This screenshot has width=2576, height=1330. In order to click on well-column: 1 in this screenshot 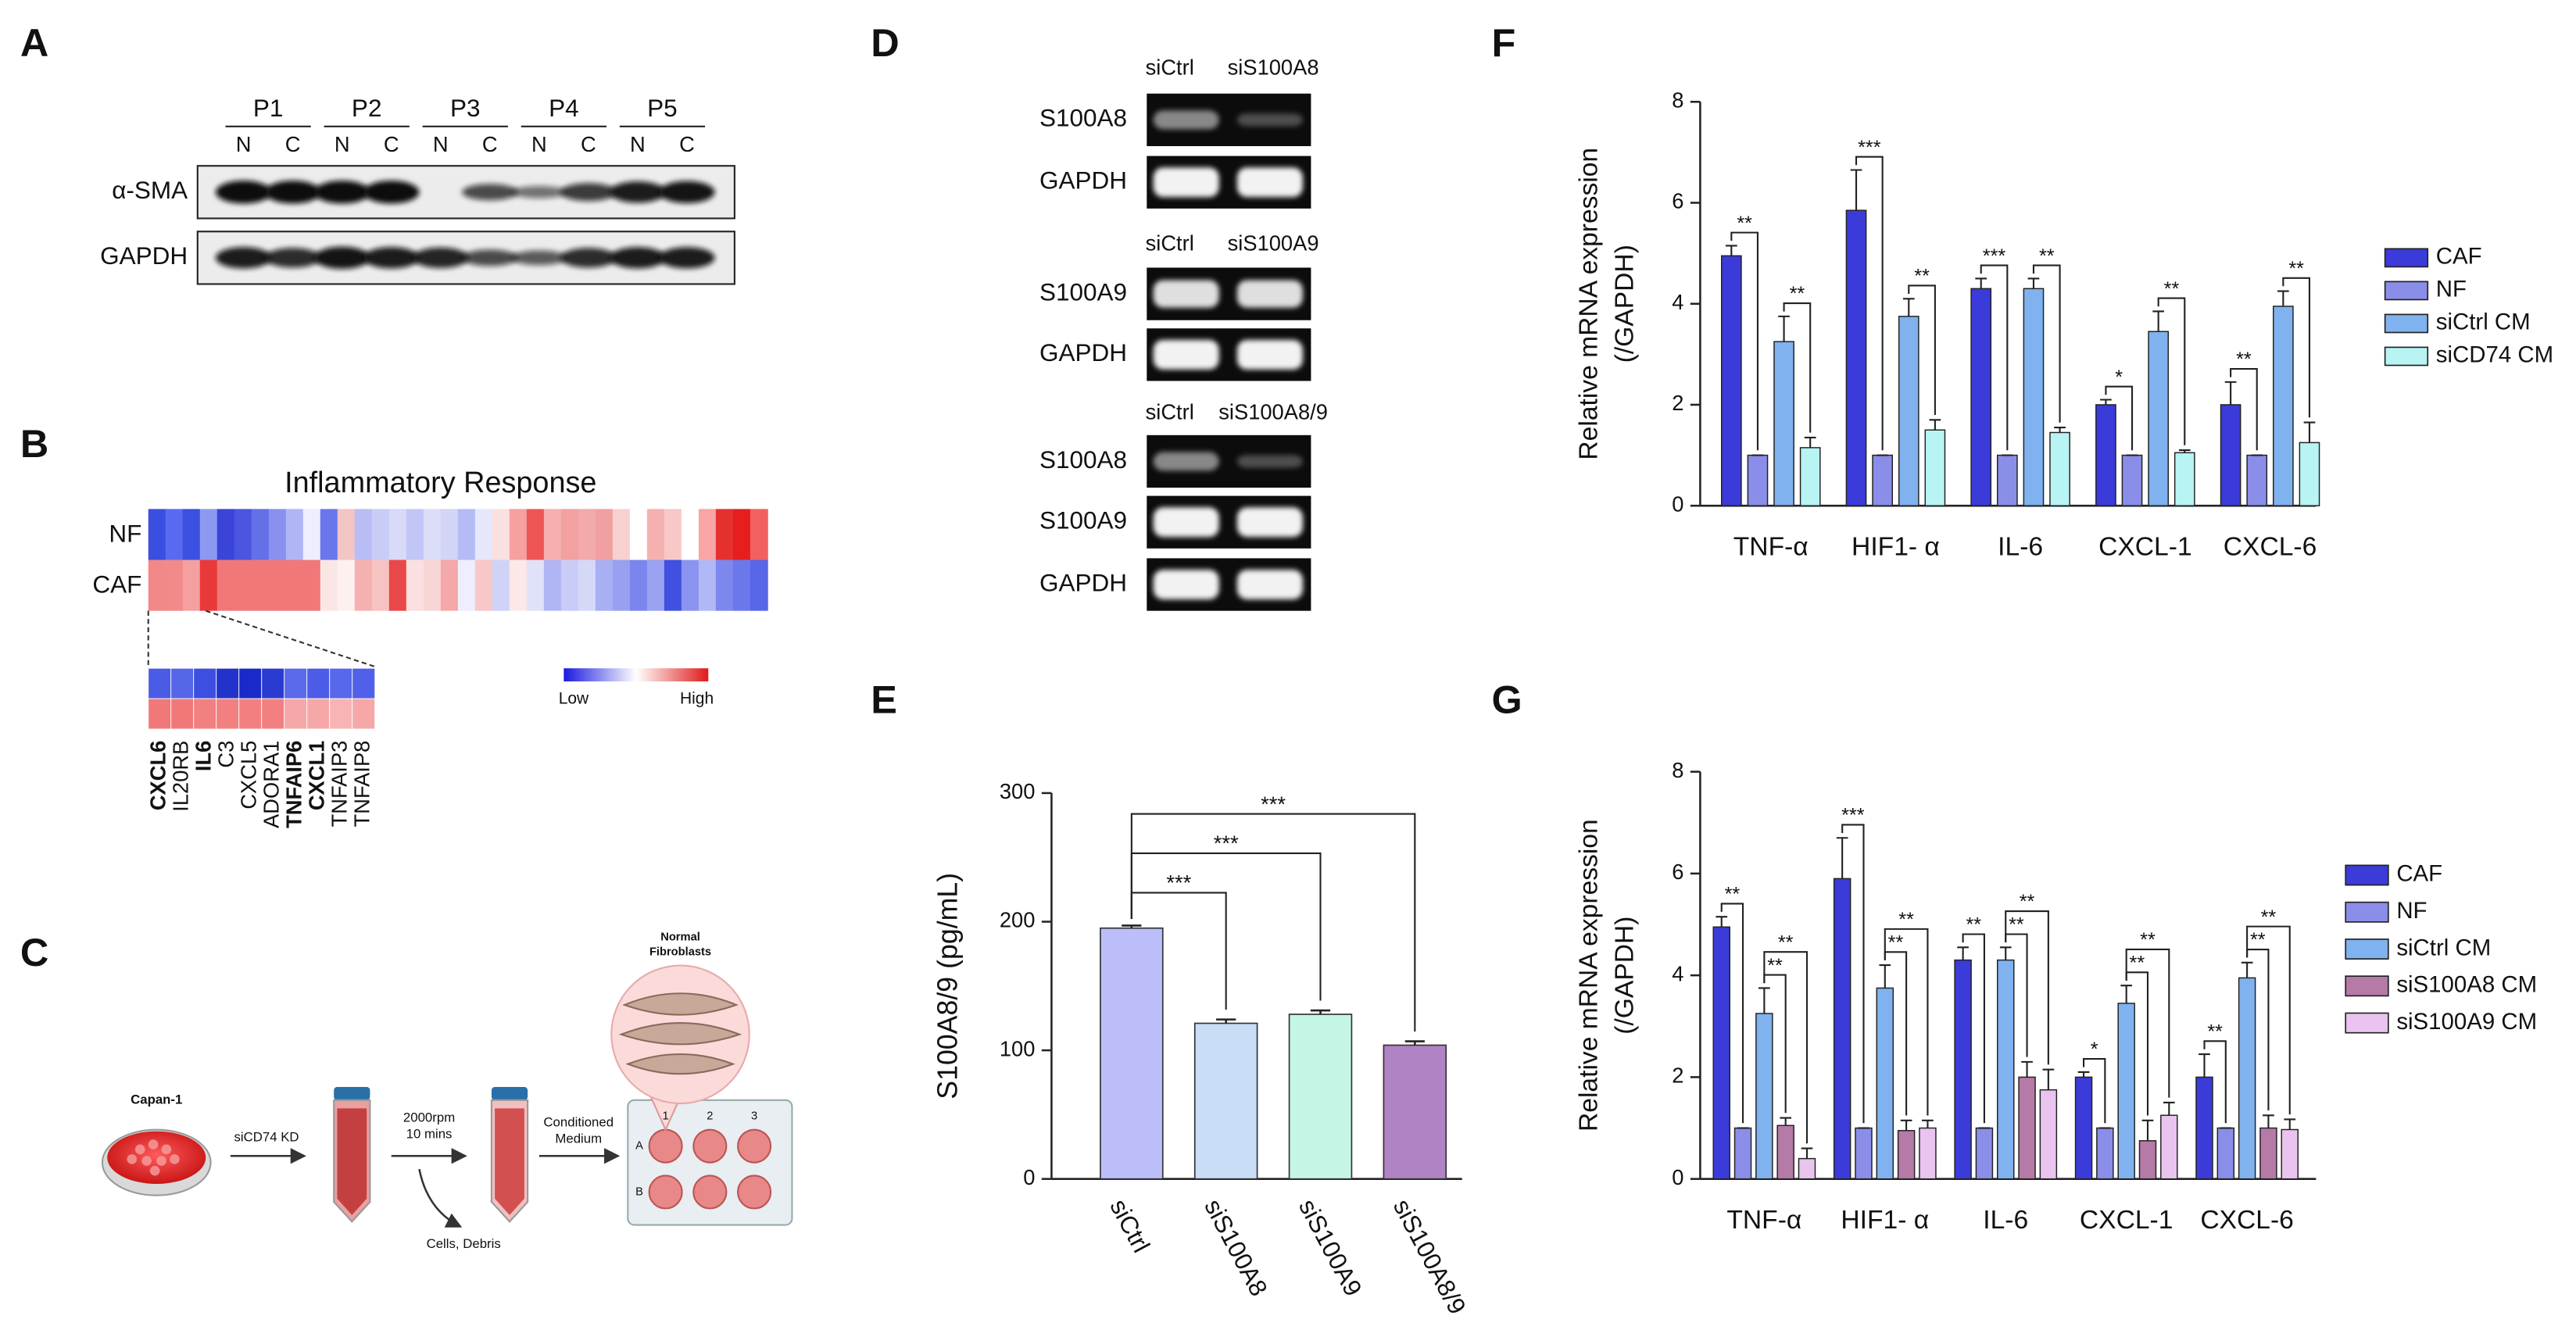, I will do `click(666, 1116)`.